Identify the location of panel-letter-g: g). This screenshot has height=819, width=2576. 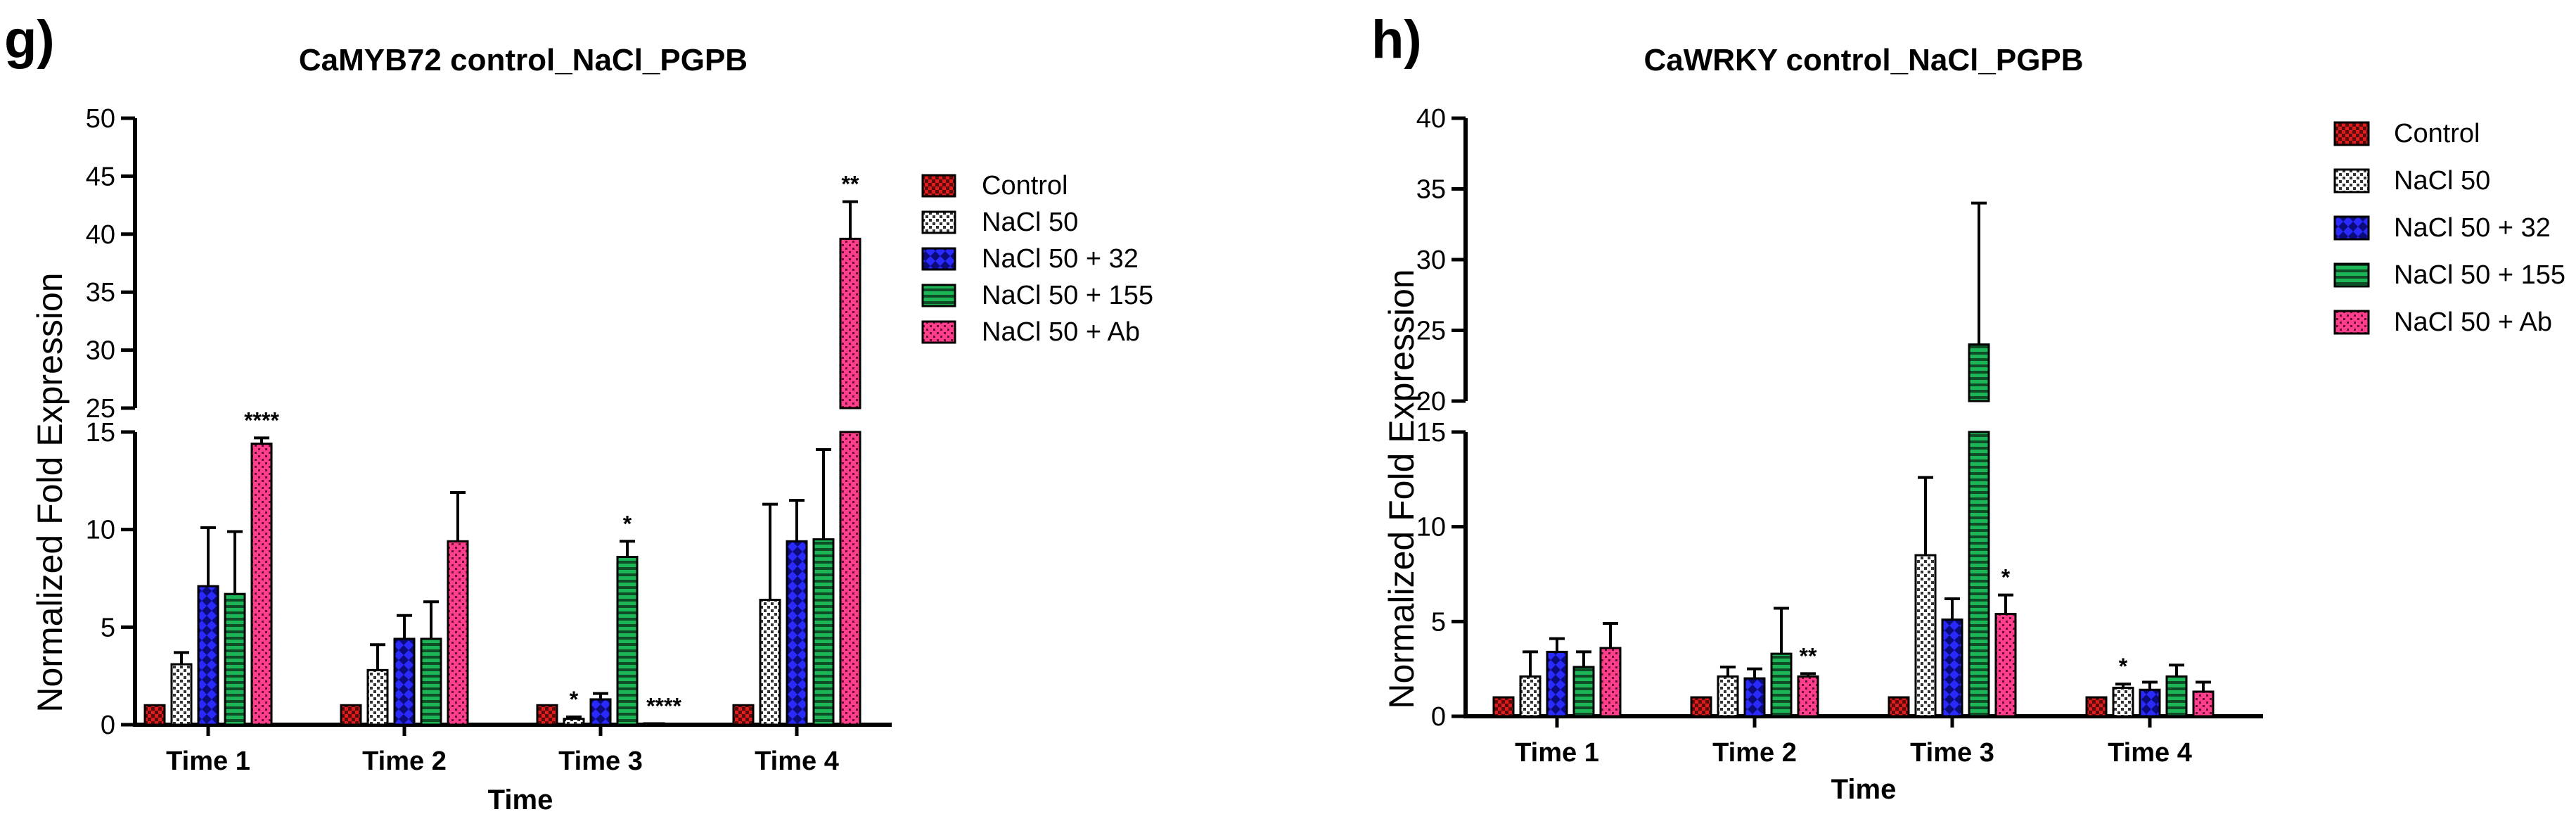
(29, 40).